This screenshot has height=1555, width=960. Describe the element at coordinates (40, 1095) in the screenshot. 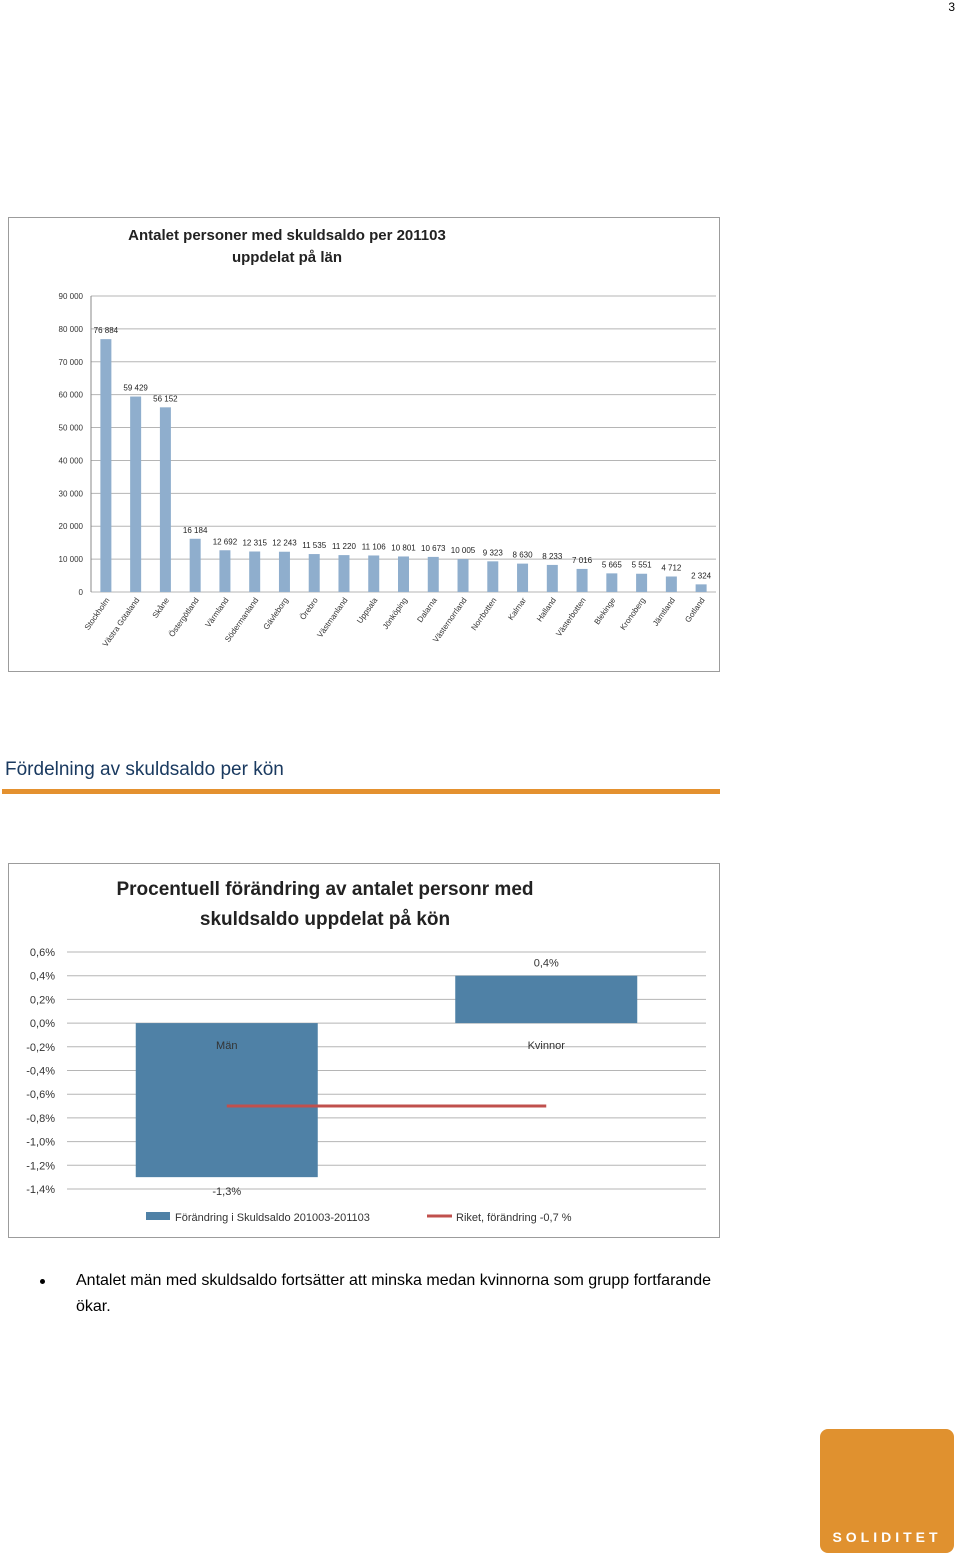

I see `y-tick-label: -0,6%` at that location.